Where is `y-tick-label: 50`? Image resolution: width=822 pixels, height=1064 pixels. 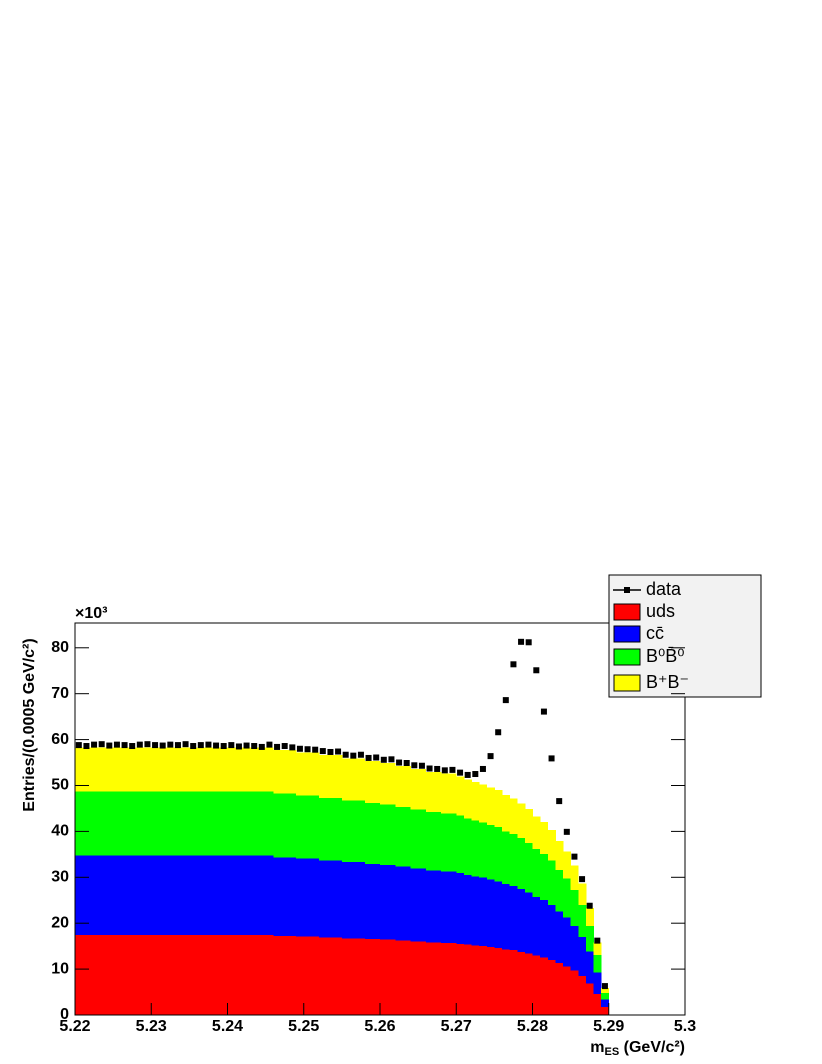
y-tick-label: 50 is located at coordinates (60, 785).